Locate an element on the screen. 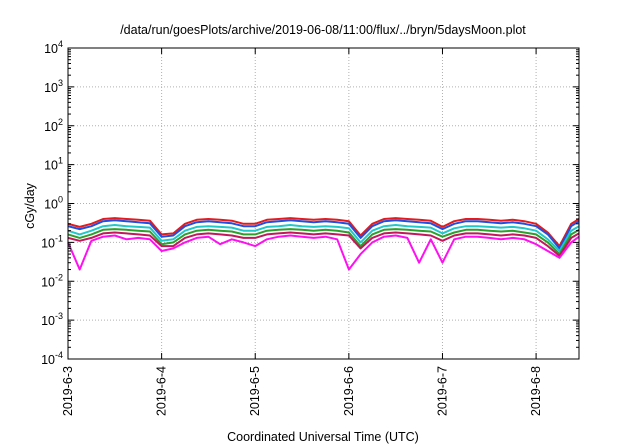  x-tick-label: 2019-6-4 is located at coordinates (162, 391).